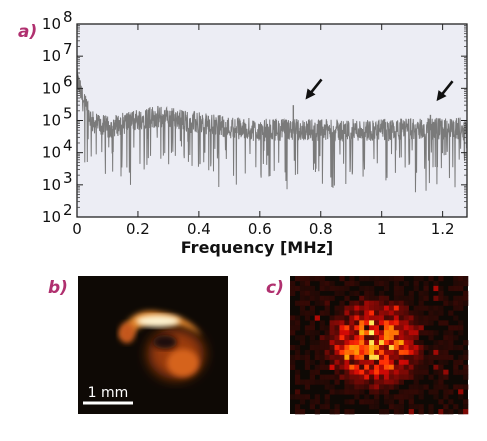  Describe the element at coordinates (68, 146) in the screenshot. I see `y-tick-exponent-2: 4` at that location.